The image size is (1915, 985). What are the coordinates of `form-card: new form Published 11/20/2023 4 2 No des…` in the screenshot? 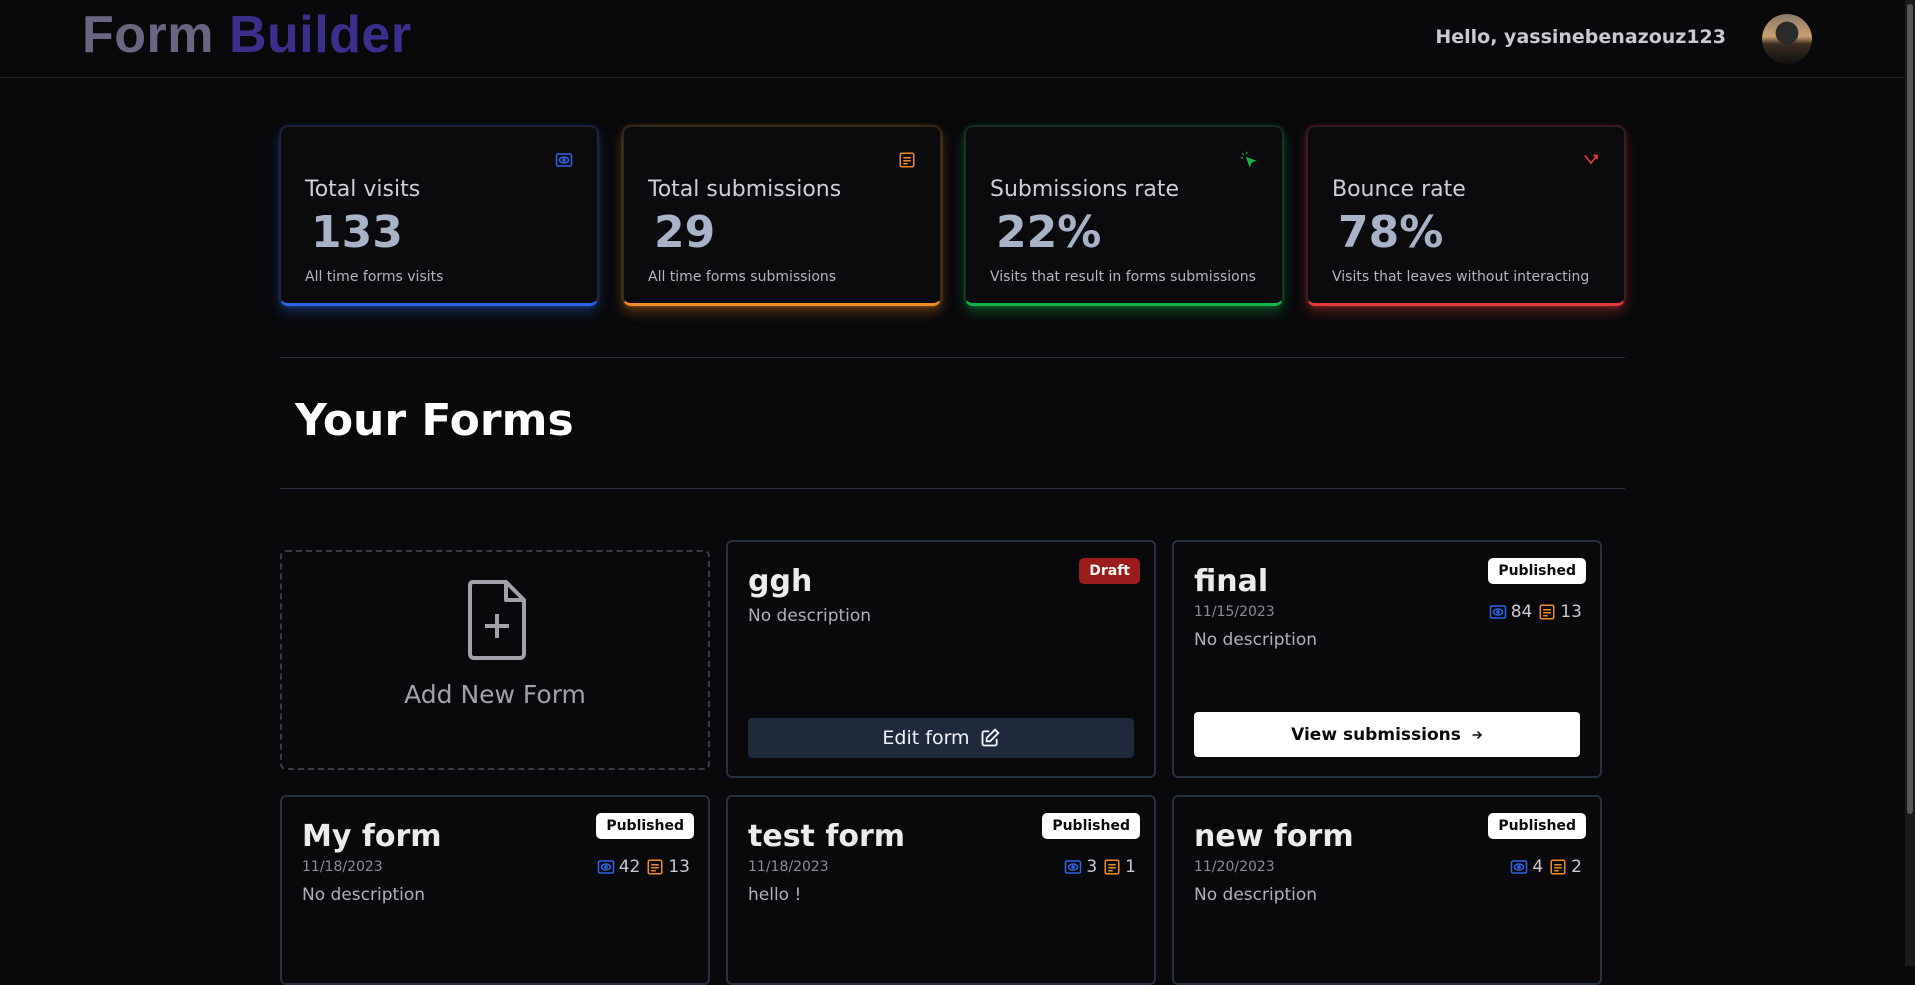 It's located at (1387, 890).